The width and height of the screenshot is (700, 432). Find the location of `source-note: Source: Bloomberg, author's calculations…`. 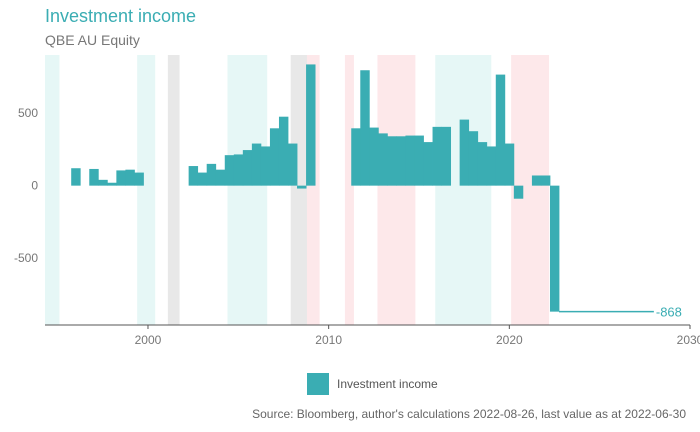

source-note: Source: Bloomberg, author's calculations… is located at coordinates (469, 414).